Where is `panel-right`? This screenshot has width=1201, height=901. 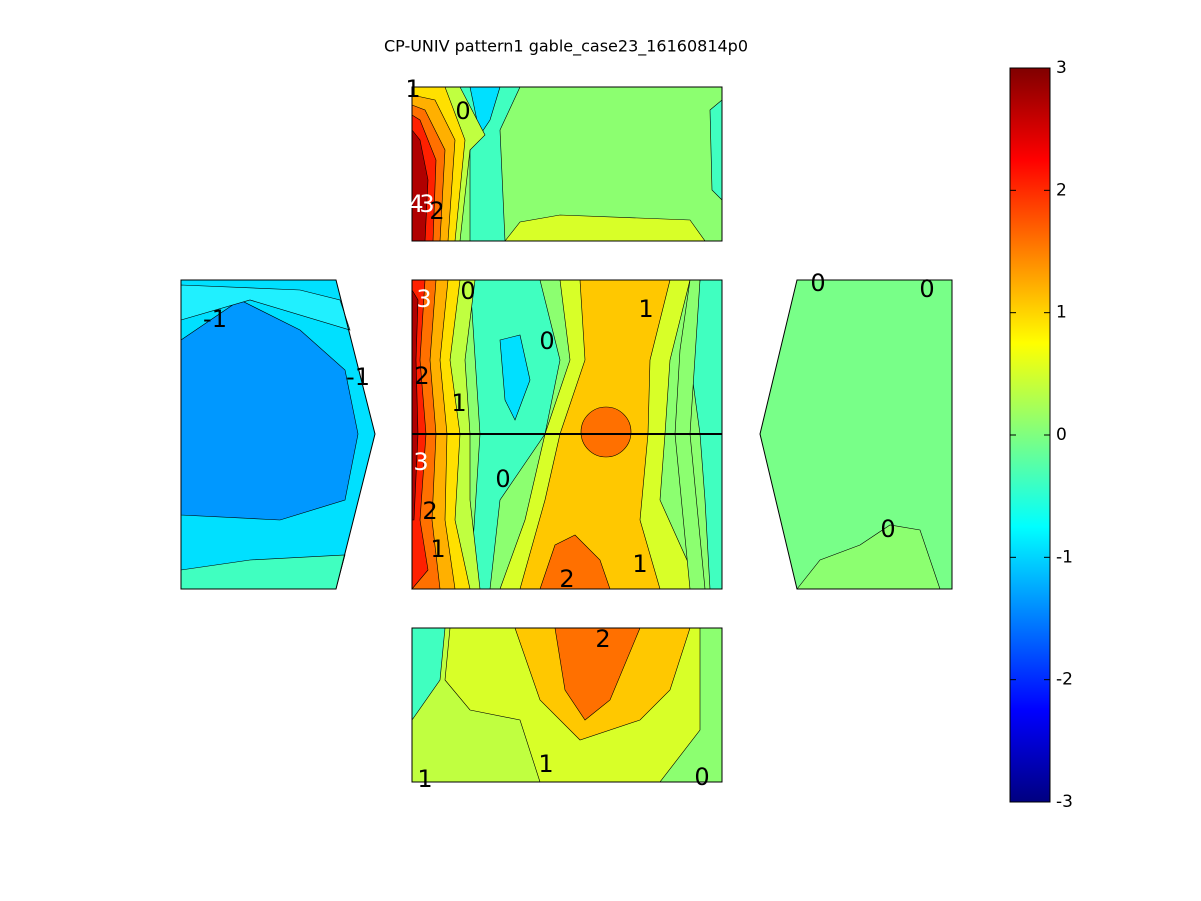
panel-right is located at coordinates (856, 434).